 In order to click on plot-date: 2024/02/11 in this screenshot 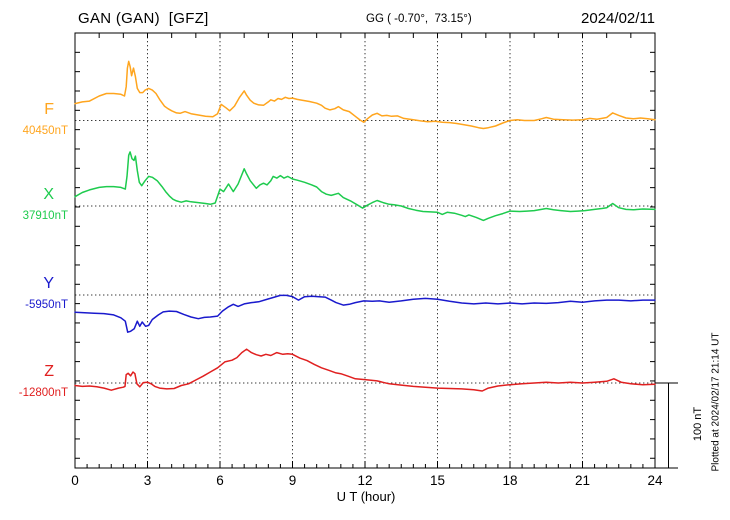, I will do `click(618, 18)`.